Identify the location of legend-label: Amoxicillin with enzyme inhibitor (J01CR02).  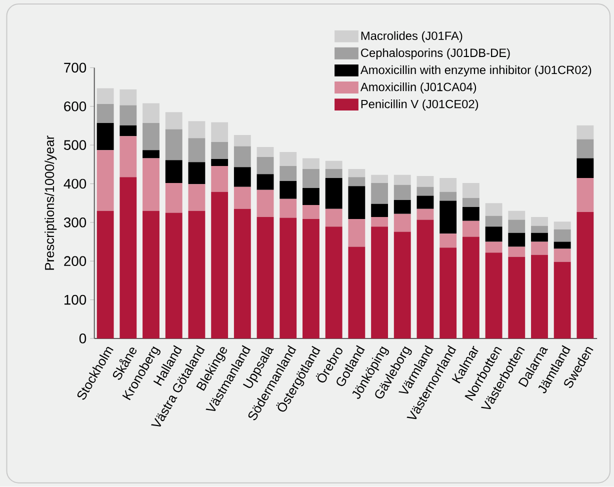
(476, 71).